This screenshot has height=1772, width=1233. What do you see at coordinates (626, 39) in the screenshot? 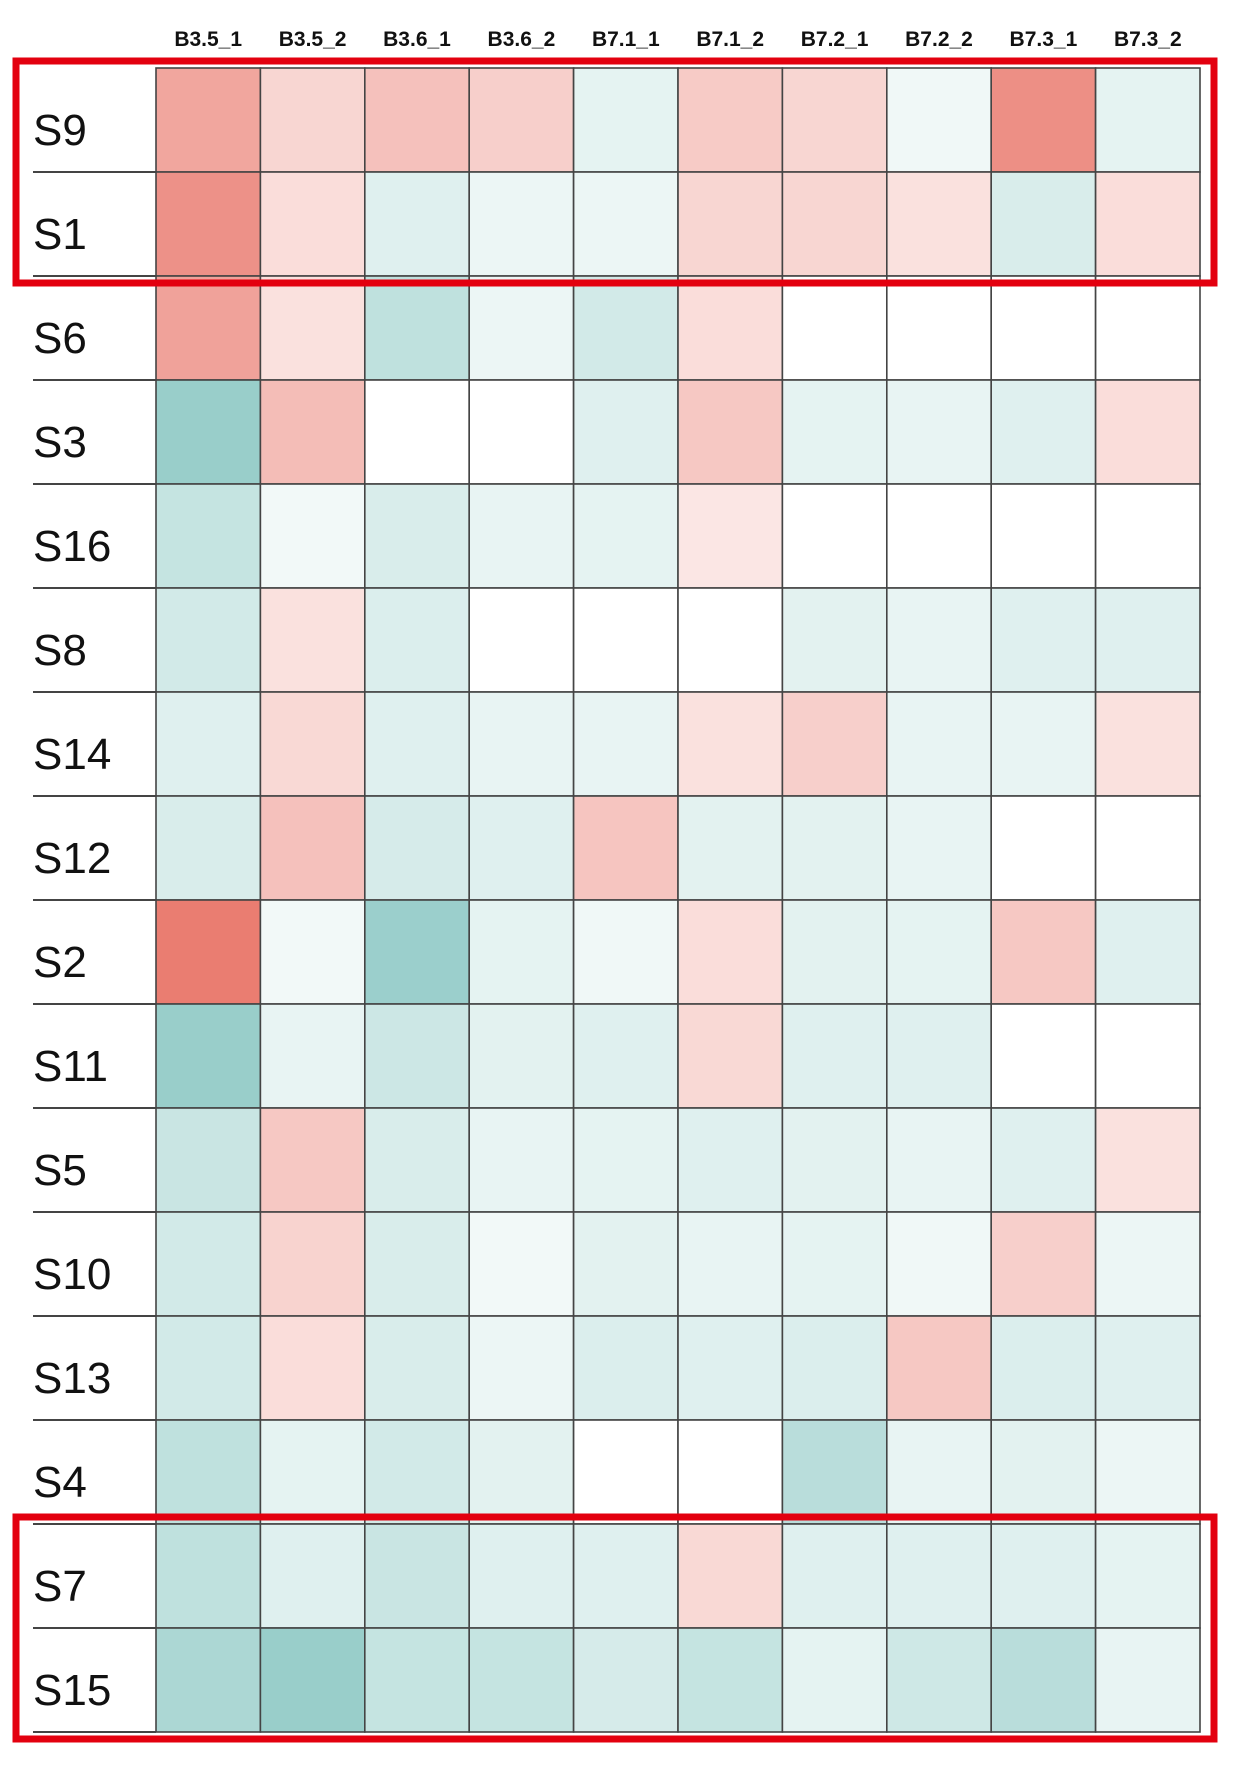
I see `column-label: B7.1_1` at bounding box center [626, 39].